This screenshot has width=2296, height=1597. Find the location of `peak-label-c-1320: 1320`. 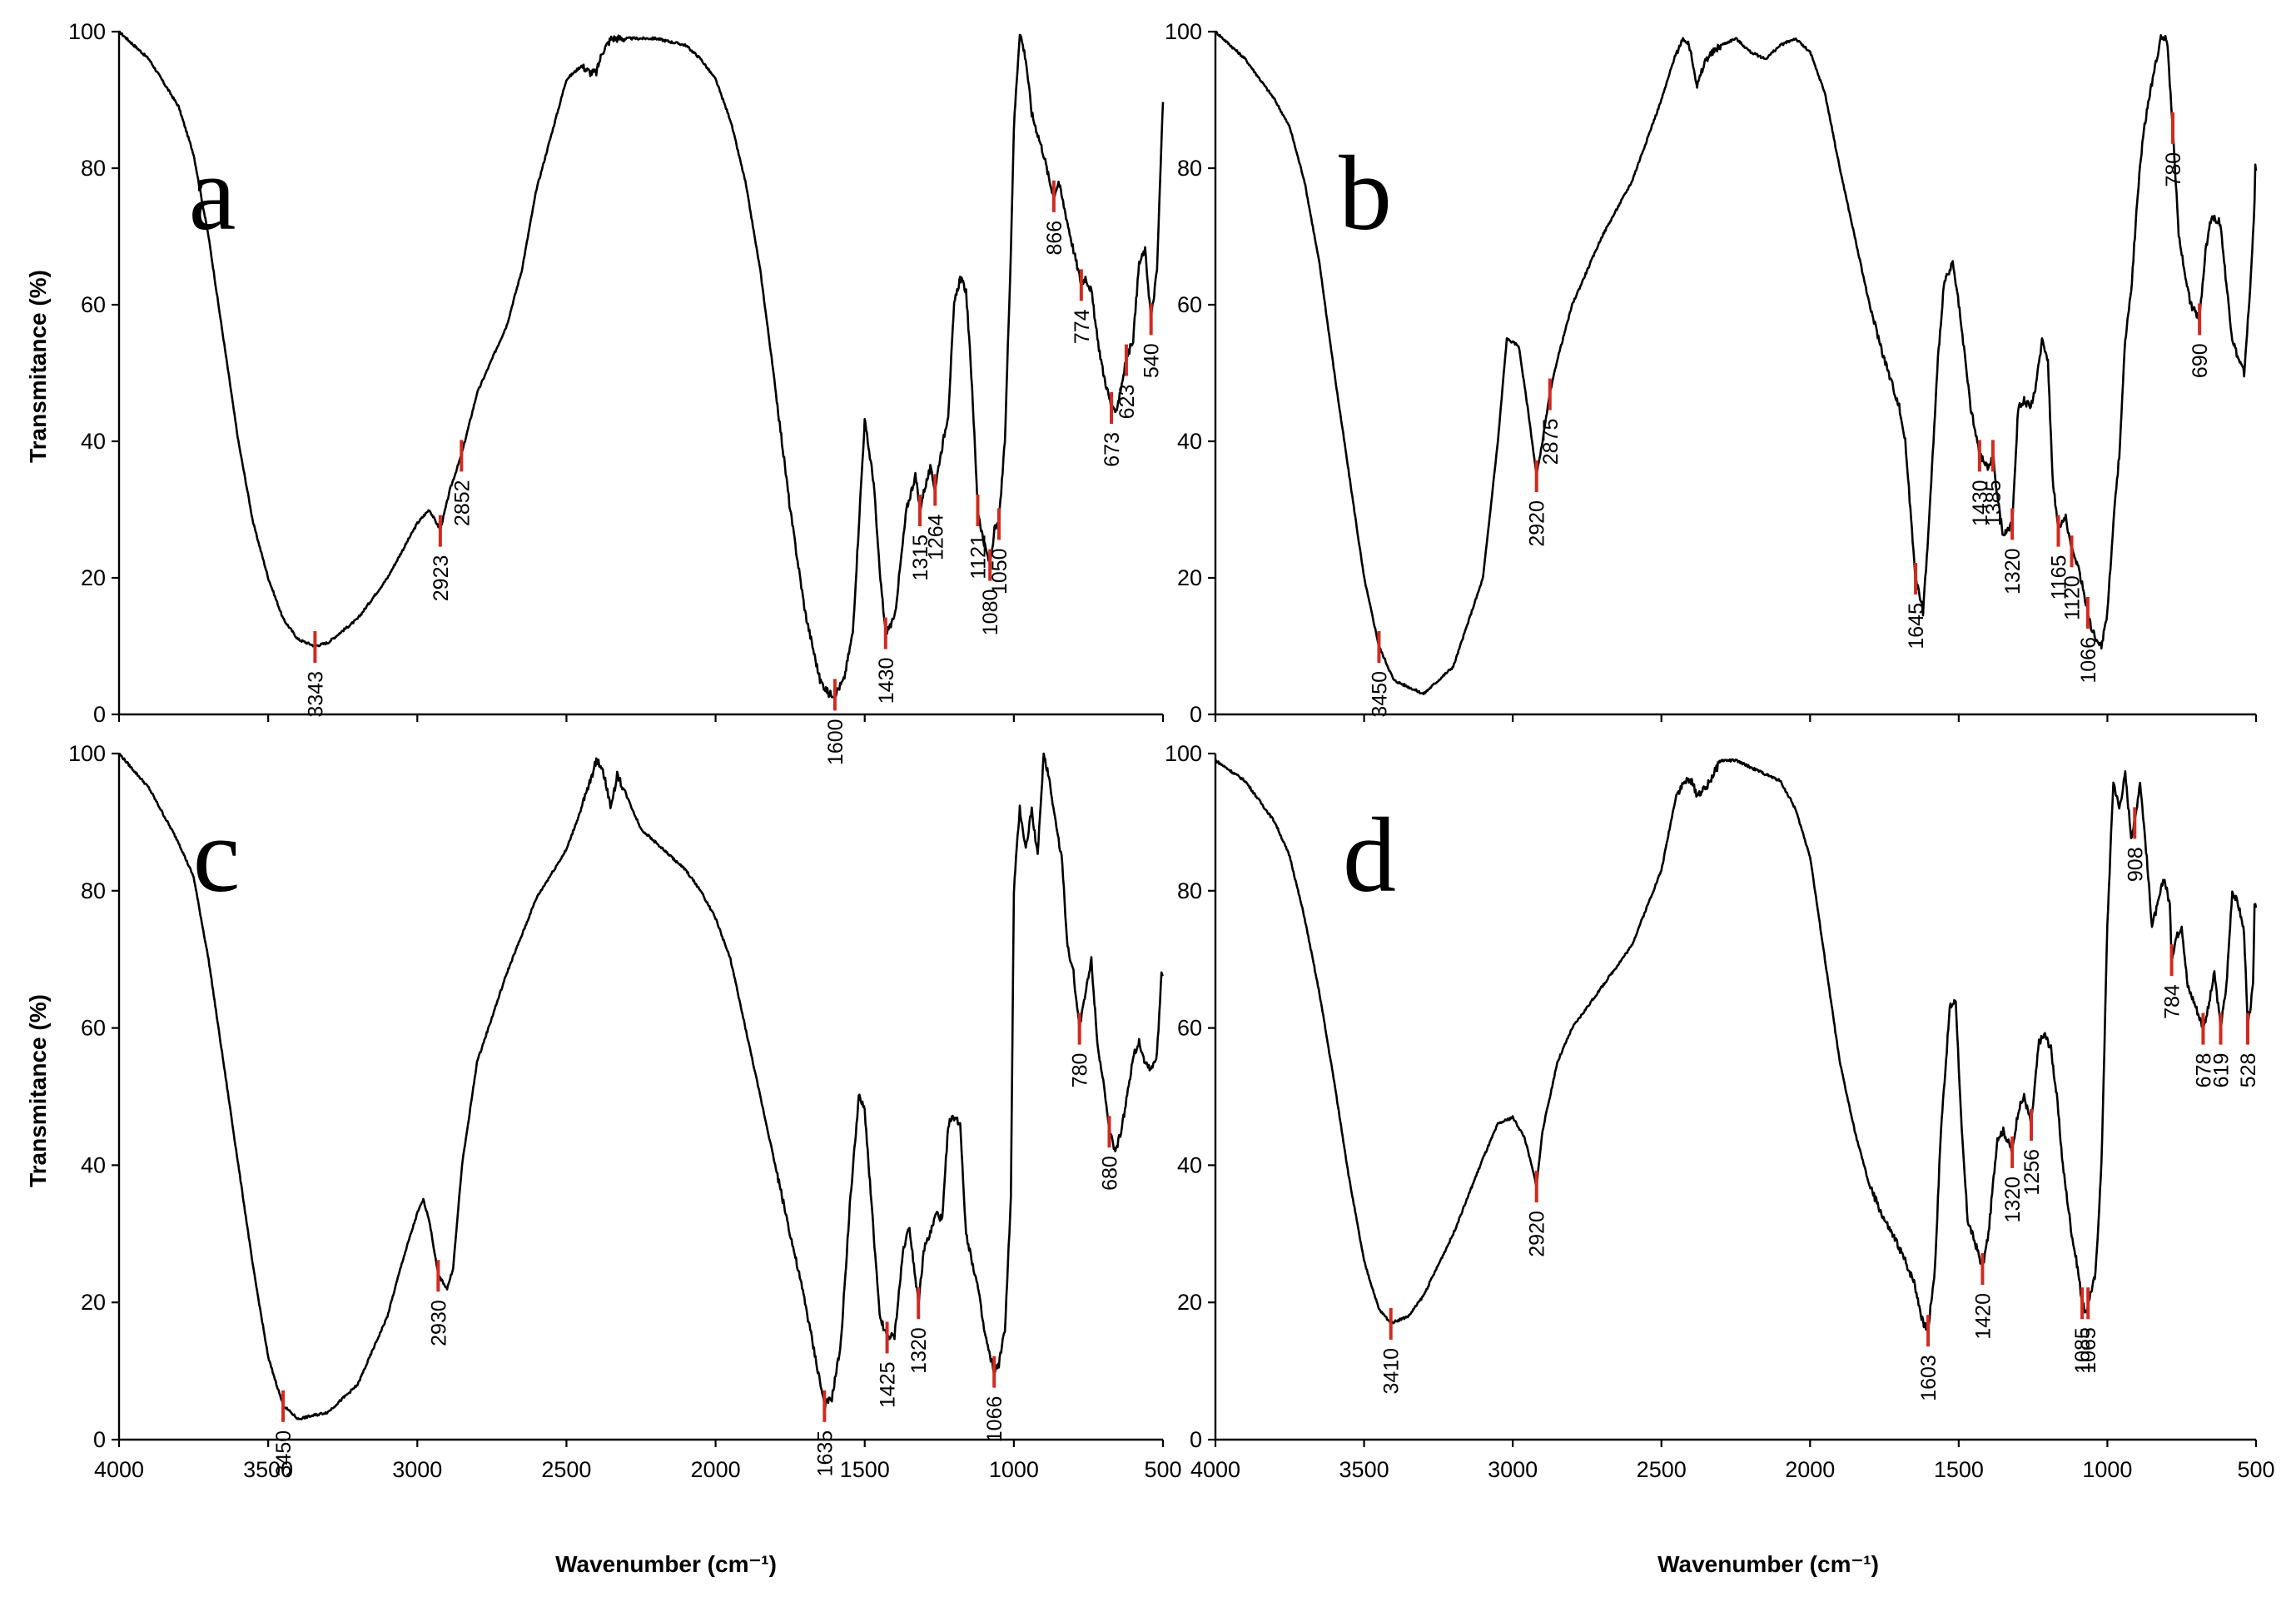

peak-label-c-1320: 1320 is located at coordinates (919, 1350).